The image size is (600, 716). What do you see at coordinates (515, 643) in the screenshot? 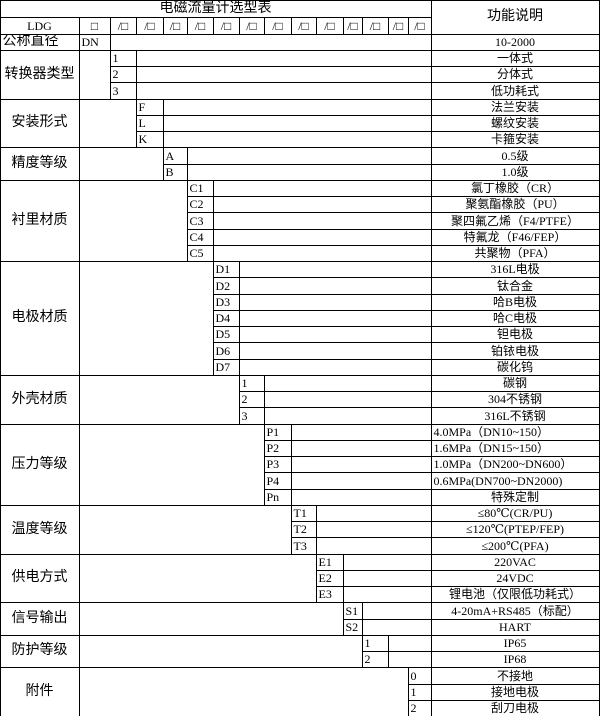
I see `option-desc: IP65` at bounding box center [515, 643].